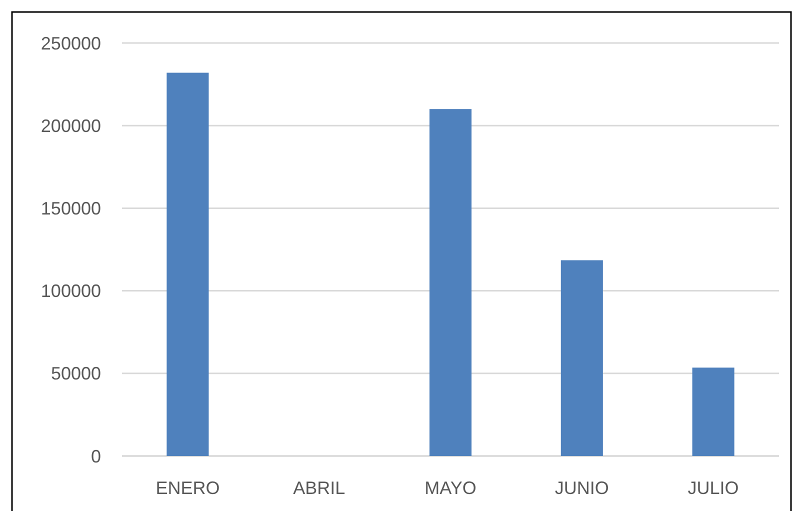 Image resolution: width=795 pixels, height=511 pixels. I want to click on y-tick-label: 250000, so click(70, 43).